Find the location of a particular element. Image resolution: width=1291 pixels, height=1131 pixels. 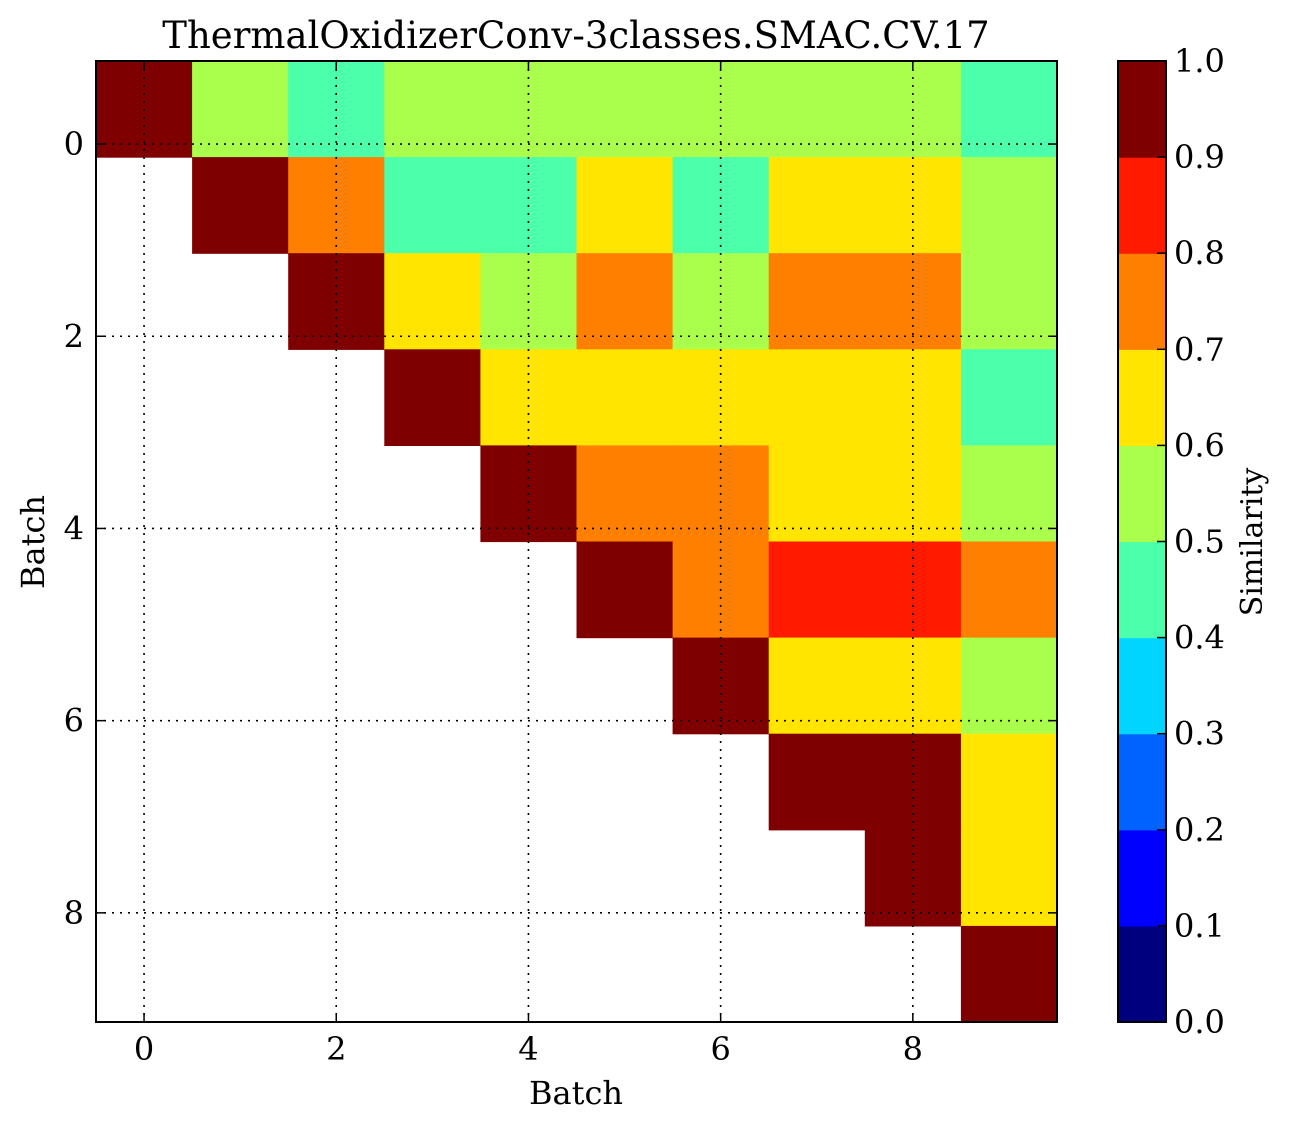

colorbar-tick-label: 0.2 is located at coordinates (1199, 830).